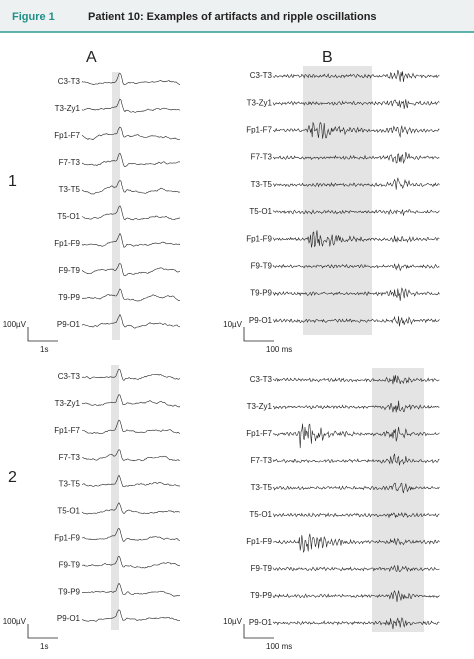 This screenshot has height=659, width=474. I want to click on column-label: B, so click(327, 57).